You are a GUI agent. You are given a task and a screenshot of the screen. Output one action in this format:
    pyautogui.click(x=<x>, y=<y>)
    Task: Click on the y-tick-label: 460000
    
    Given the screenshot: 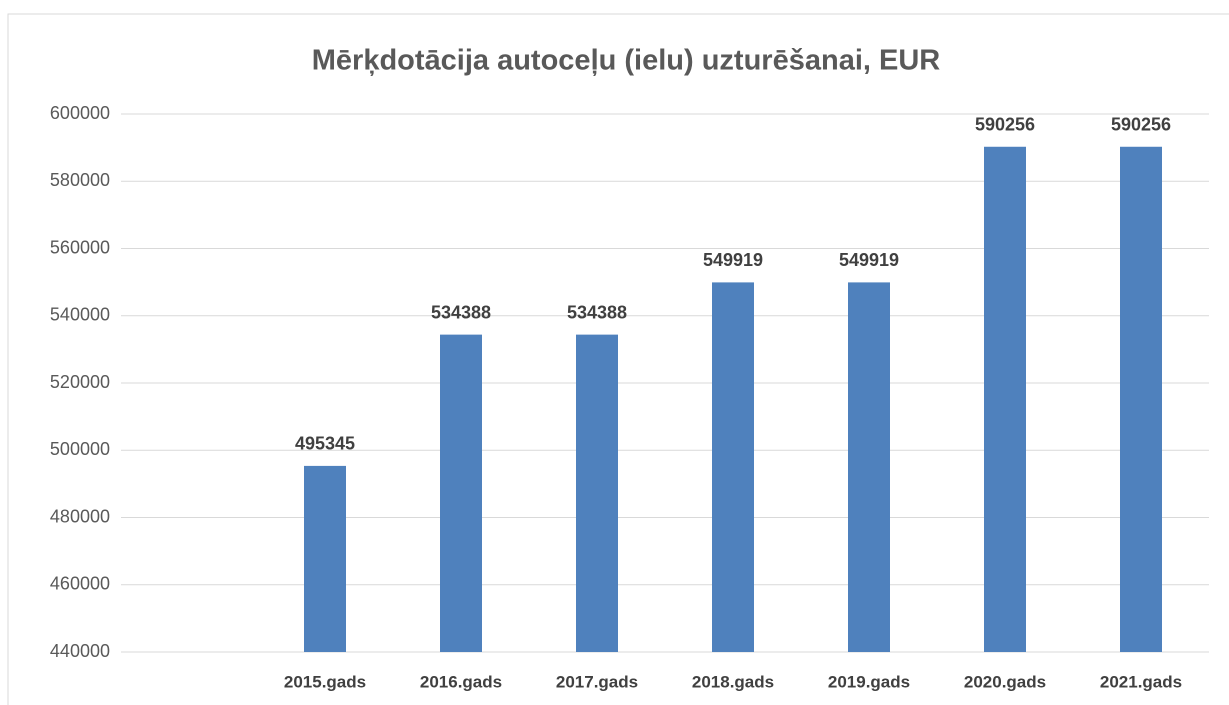 What is the action you would take?
    pyautogui.click(x=80, y=584)
    